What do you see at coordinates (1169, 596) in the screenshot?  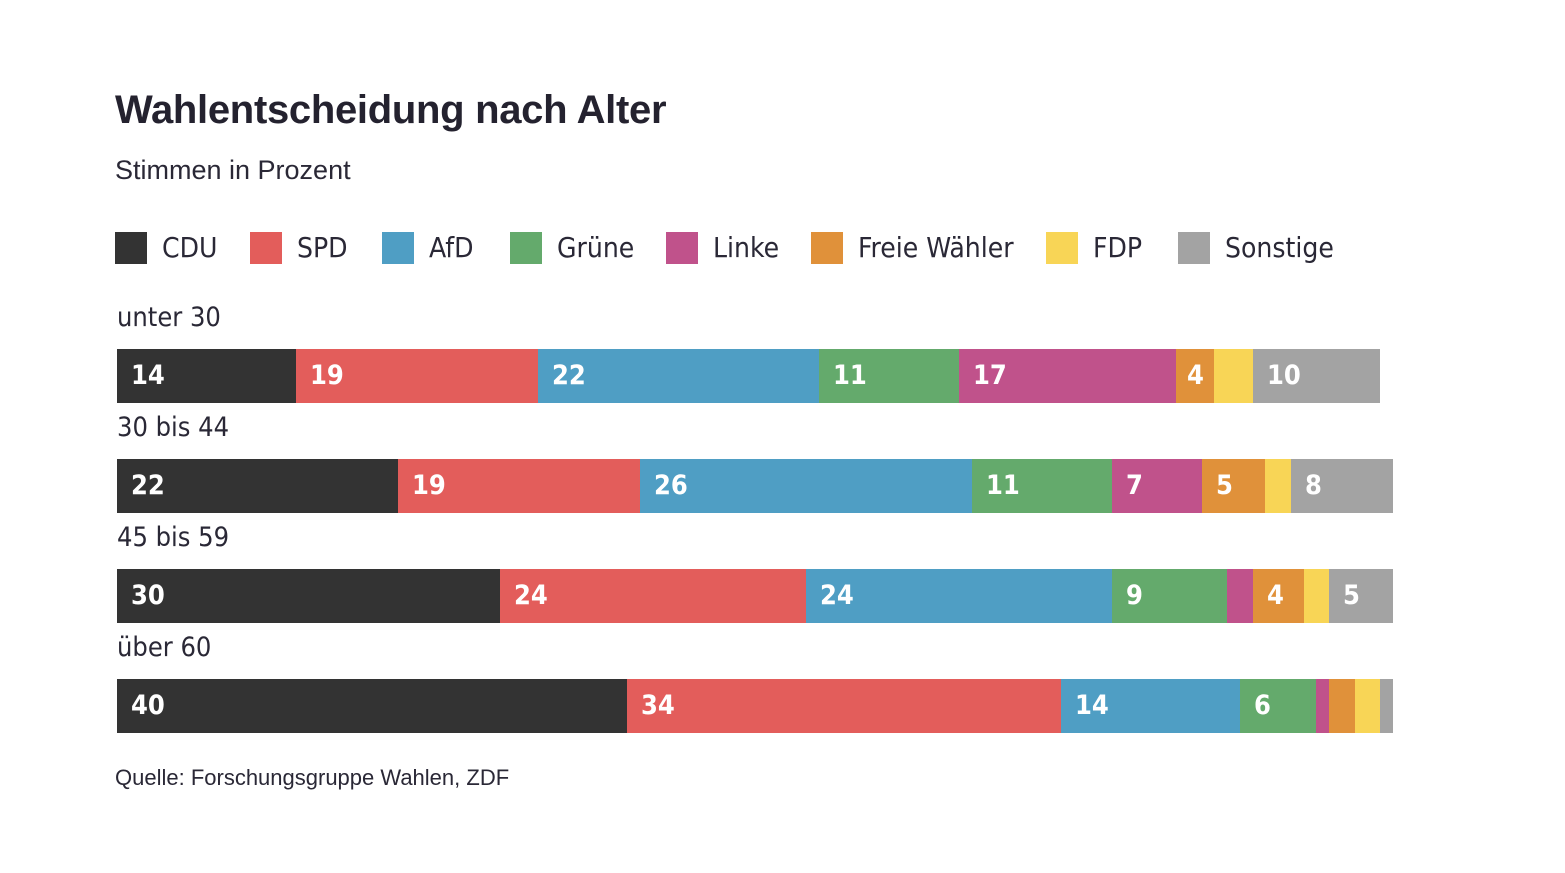 I see `bar-segment-gruene: 9` at bounding box center [1169, 596].